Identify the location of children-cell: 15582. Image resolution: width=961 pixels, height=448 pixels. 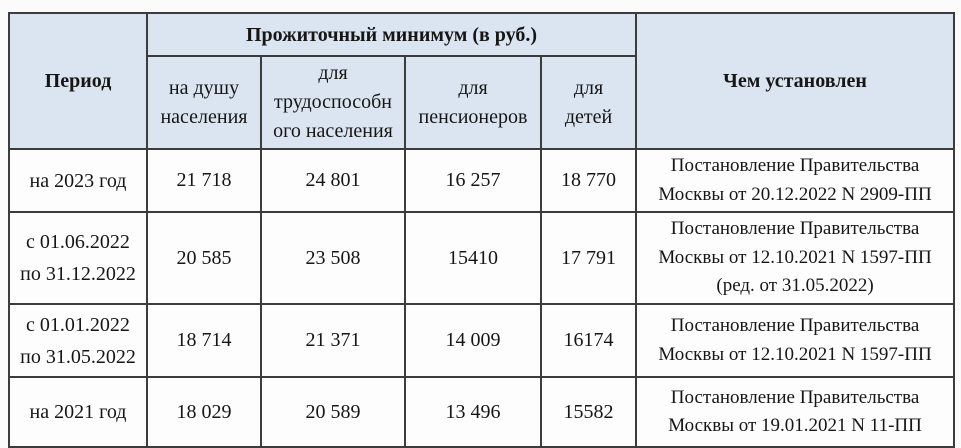
(588, 412).